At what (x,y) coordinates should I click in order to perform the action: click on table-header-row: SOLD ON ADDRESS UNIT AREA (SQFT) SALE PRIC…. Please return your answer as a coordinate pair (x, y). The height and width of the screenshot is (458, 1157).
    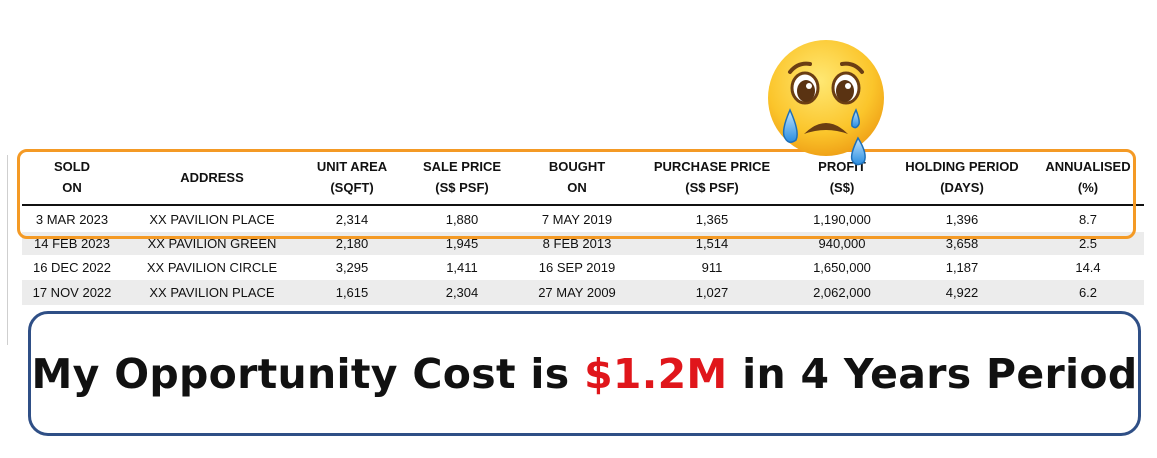
    Looking at the image, I should click on (583, 177).